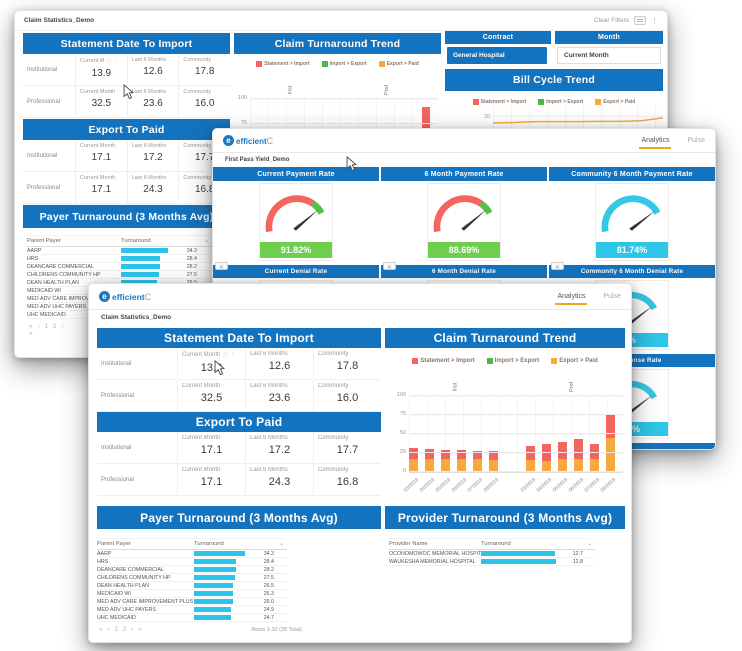  Describe the element at coordinates (153, 71) in the screenshot. I see `stat-value: 12.6` at that location.